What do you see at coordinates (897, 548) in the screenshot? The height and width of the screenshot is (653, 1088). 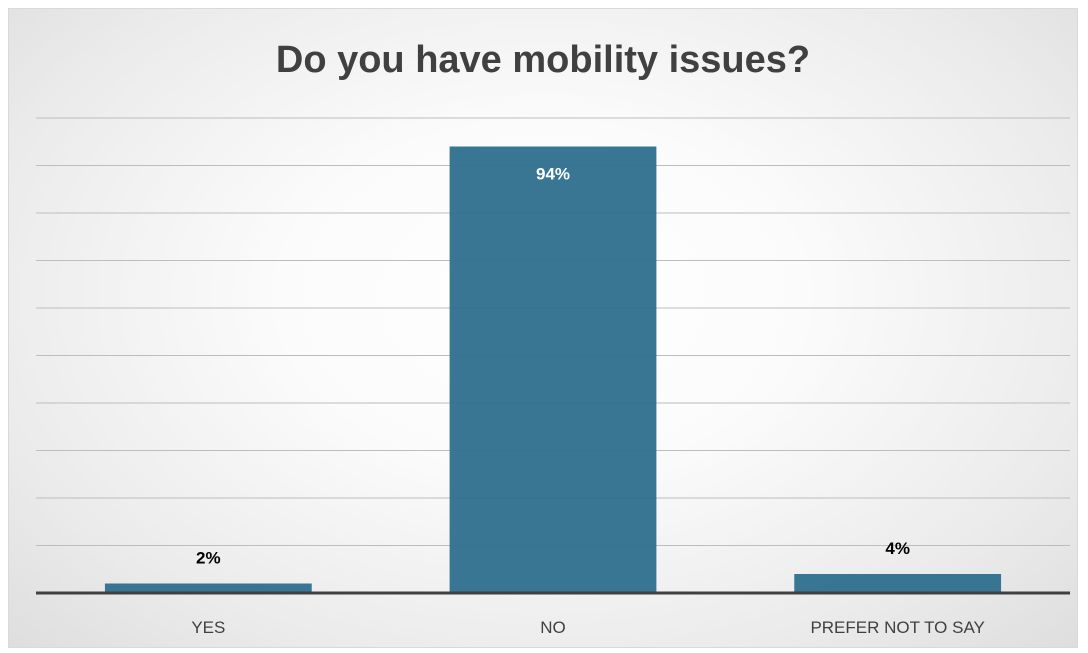 I see `data-label: 4%` at bounding box center [897, 548].